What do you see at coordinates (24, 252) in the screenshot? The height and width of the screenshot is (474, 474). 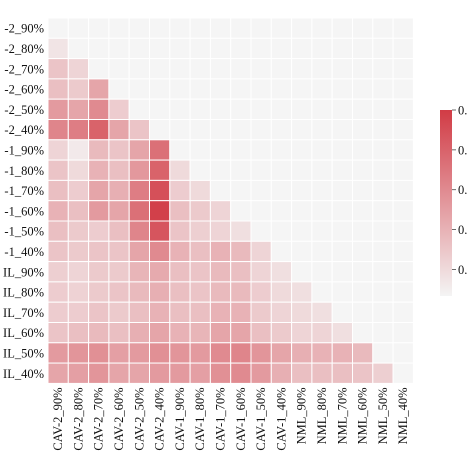 I see `row-label: -1_40%` at bounding box center [24, 252].